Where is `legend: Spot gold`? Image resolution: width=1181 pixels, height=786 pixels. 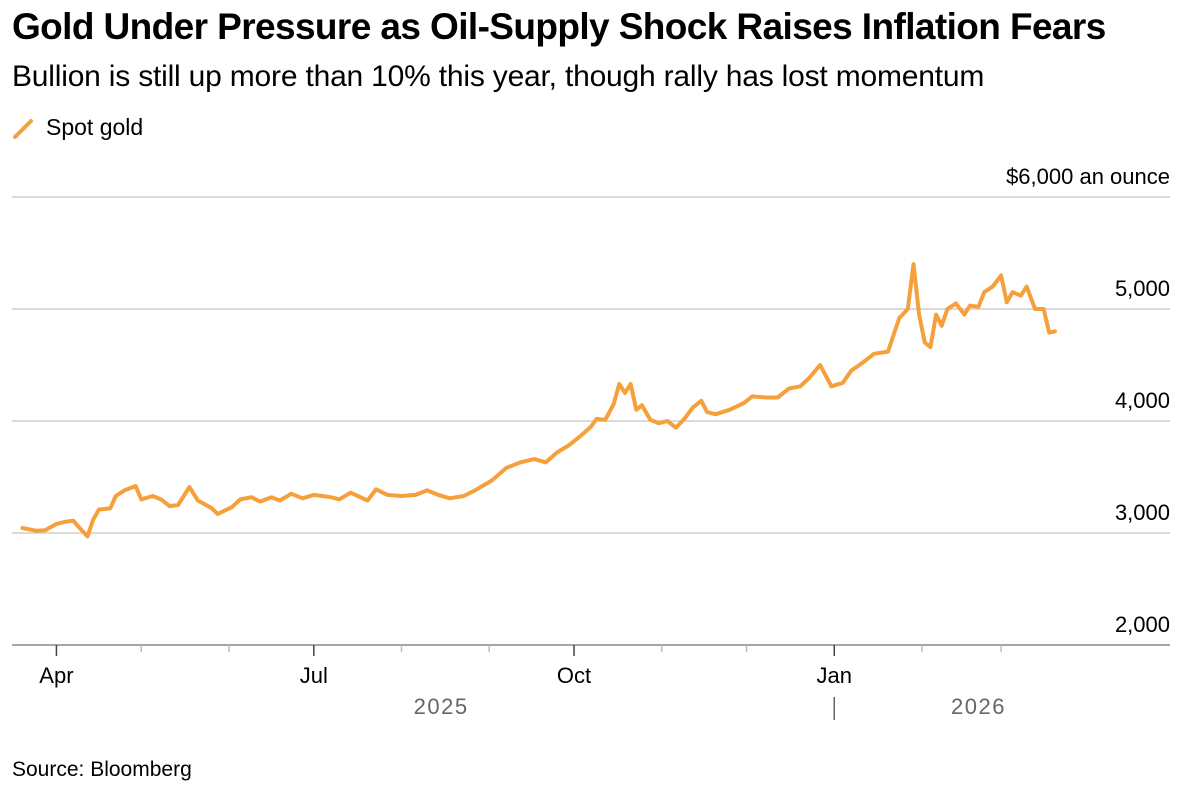 legend: Spot gold is located at coordinates (77, 127).